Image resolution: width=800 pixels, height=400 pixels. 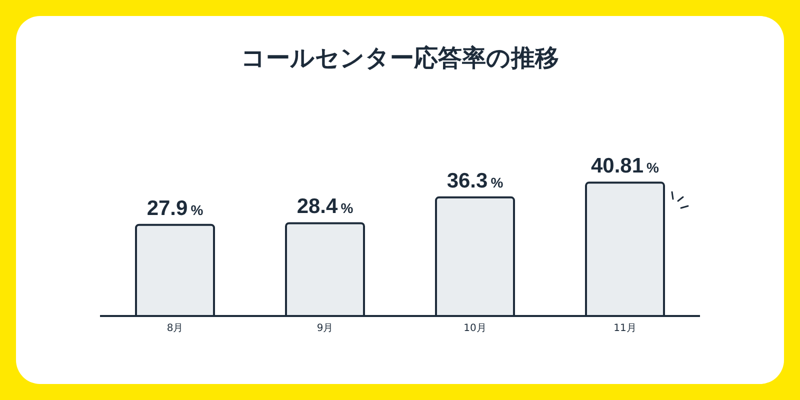 I want to click on data-label: 28.4%, so click(x=325, y=206).